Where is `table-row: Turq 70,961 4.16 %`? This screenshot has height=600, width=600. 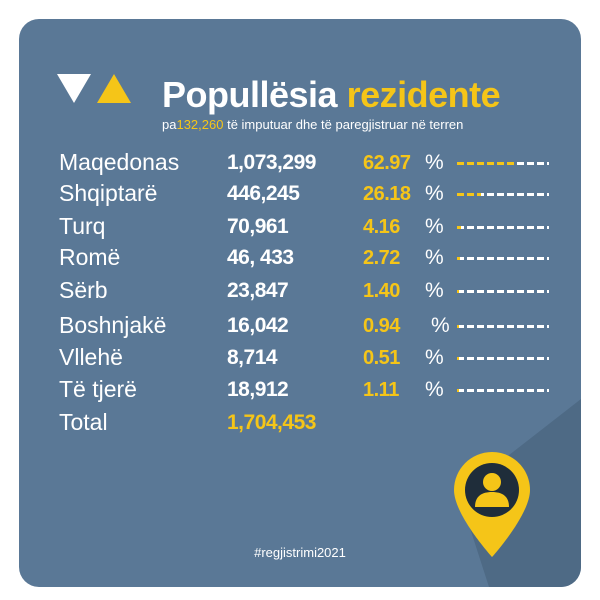 table-row: Turq 70,961 4.16 % is located at coordinates (300, 226).